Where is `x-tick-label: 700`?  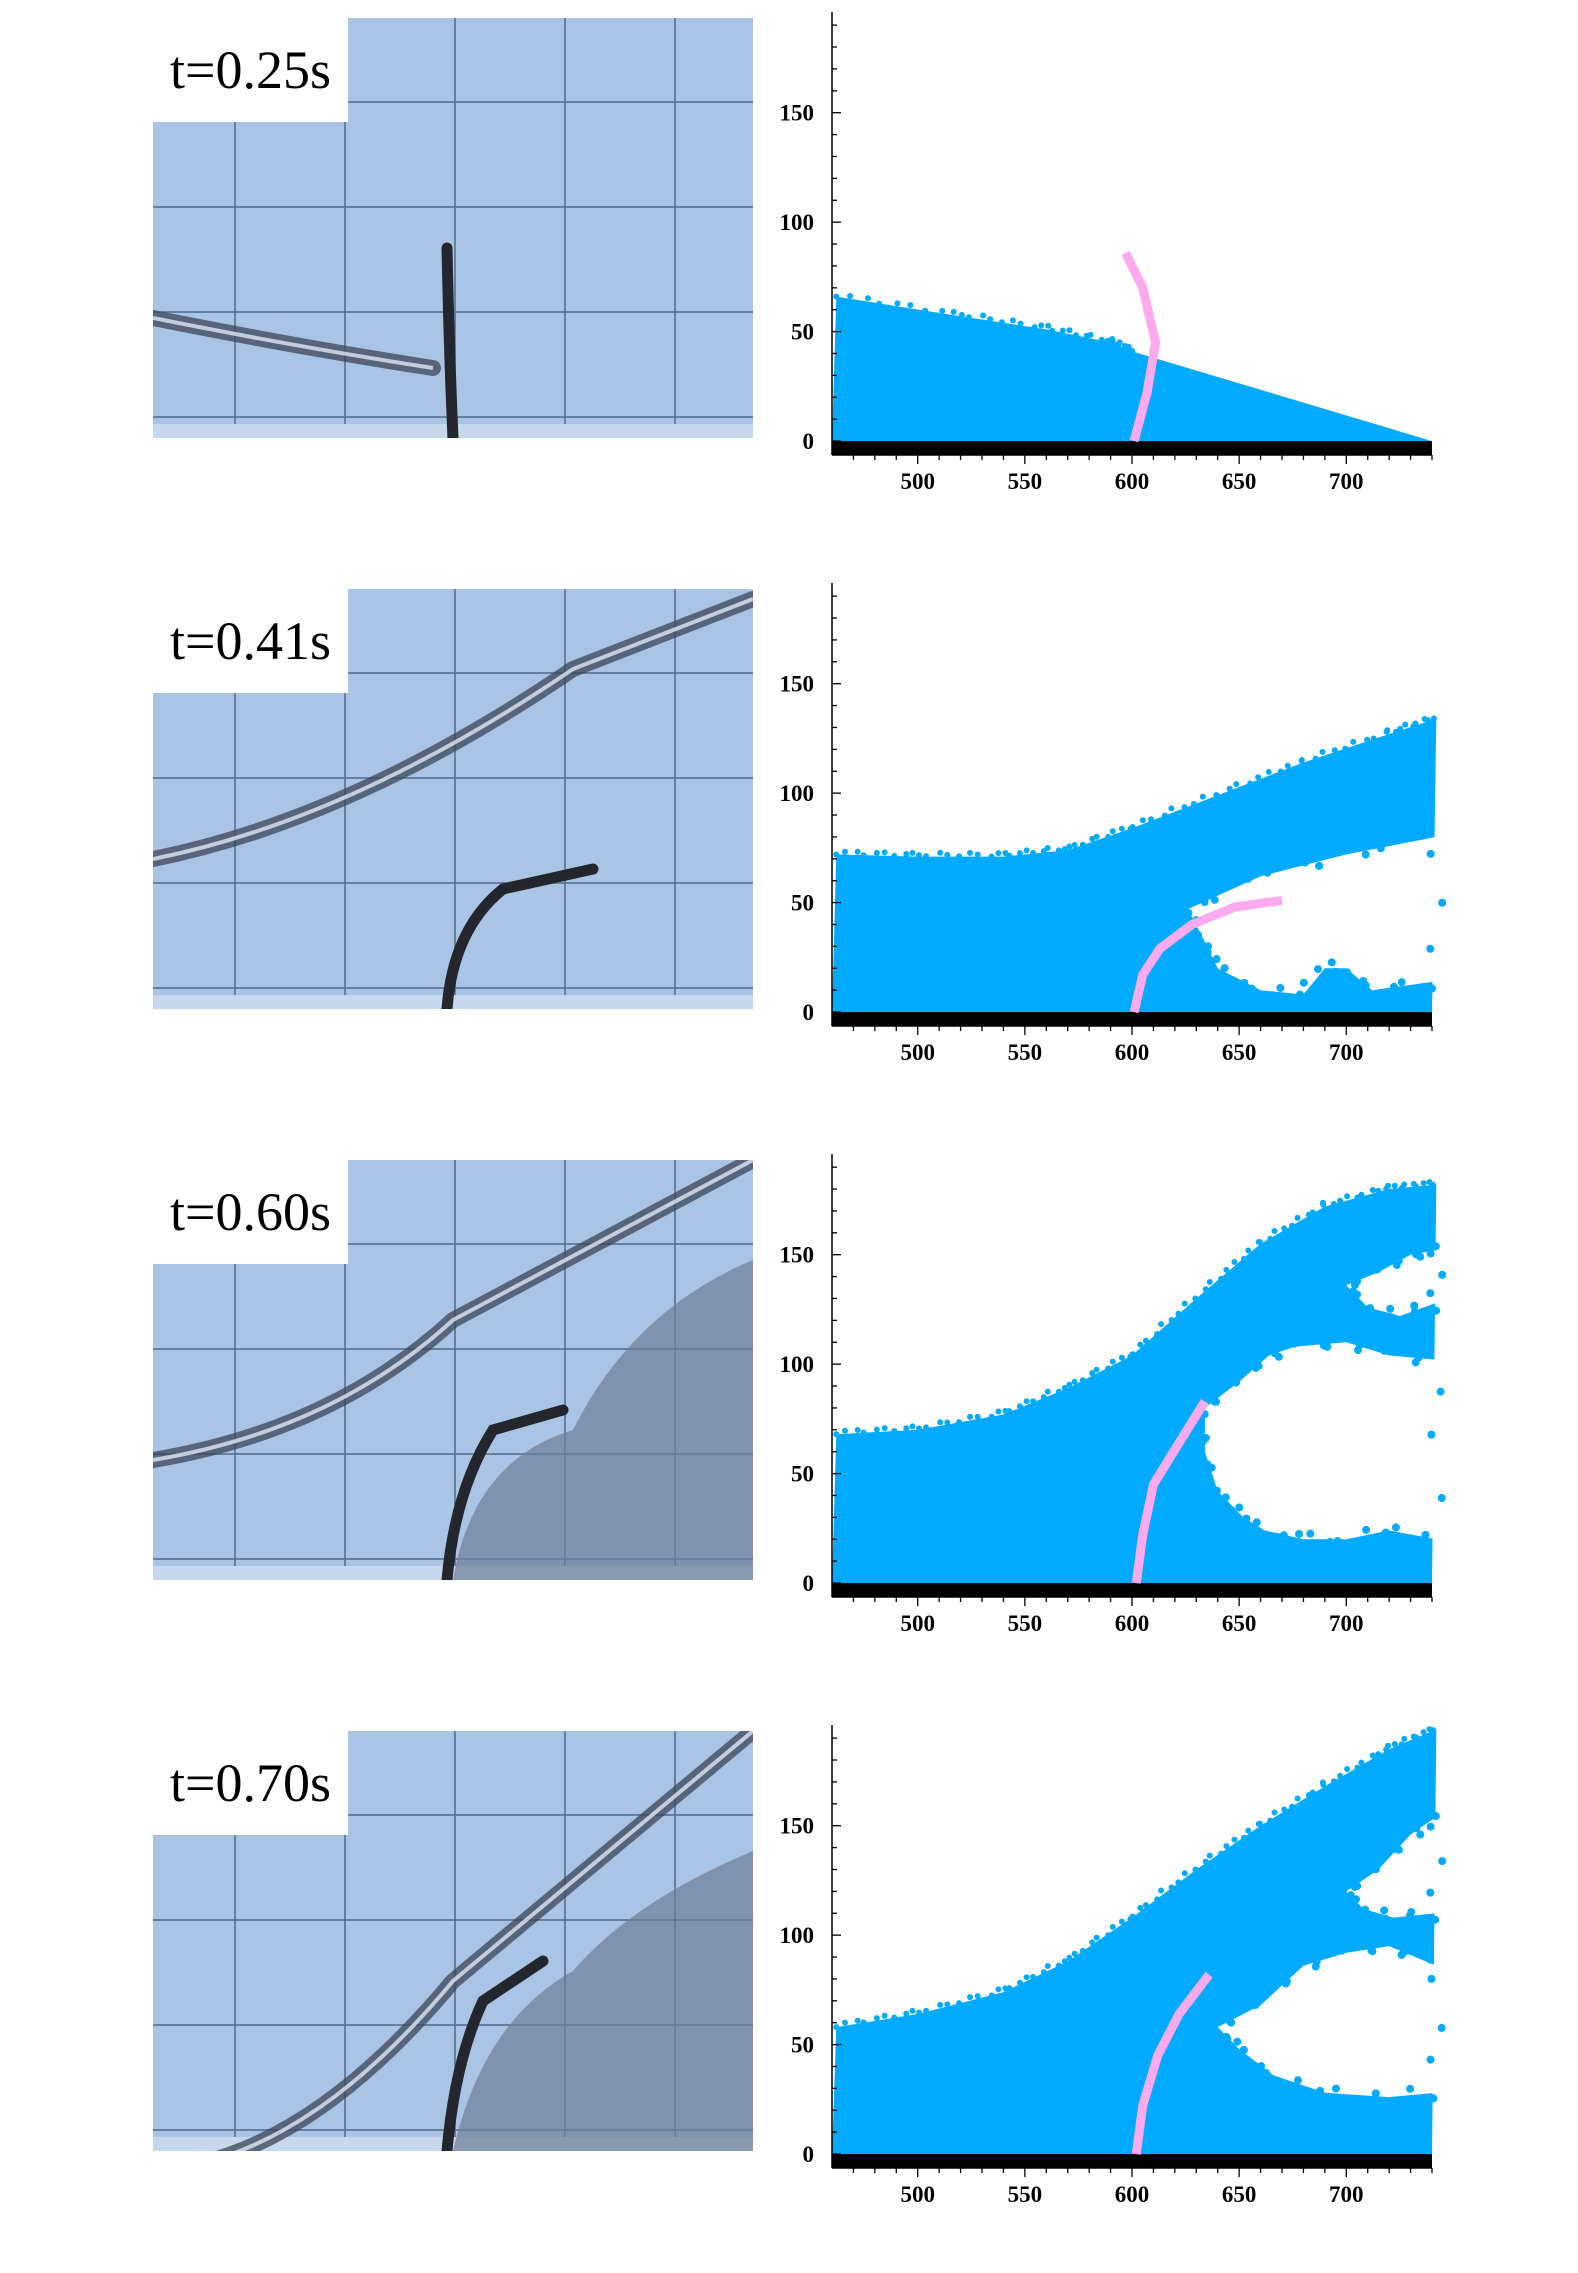
x-tick-label: 700 is located at coordinates (1346, 1623).